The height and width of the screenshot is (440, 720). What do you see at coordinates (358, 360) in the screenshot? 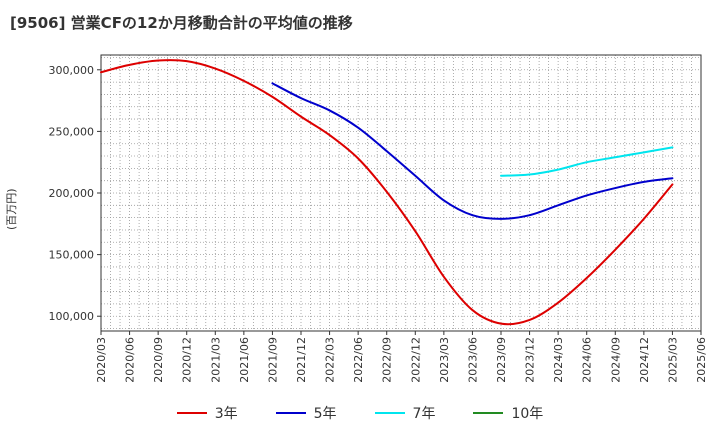
I see `x-tick-label: 2022/06` at bounding box center [358, 360].